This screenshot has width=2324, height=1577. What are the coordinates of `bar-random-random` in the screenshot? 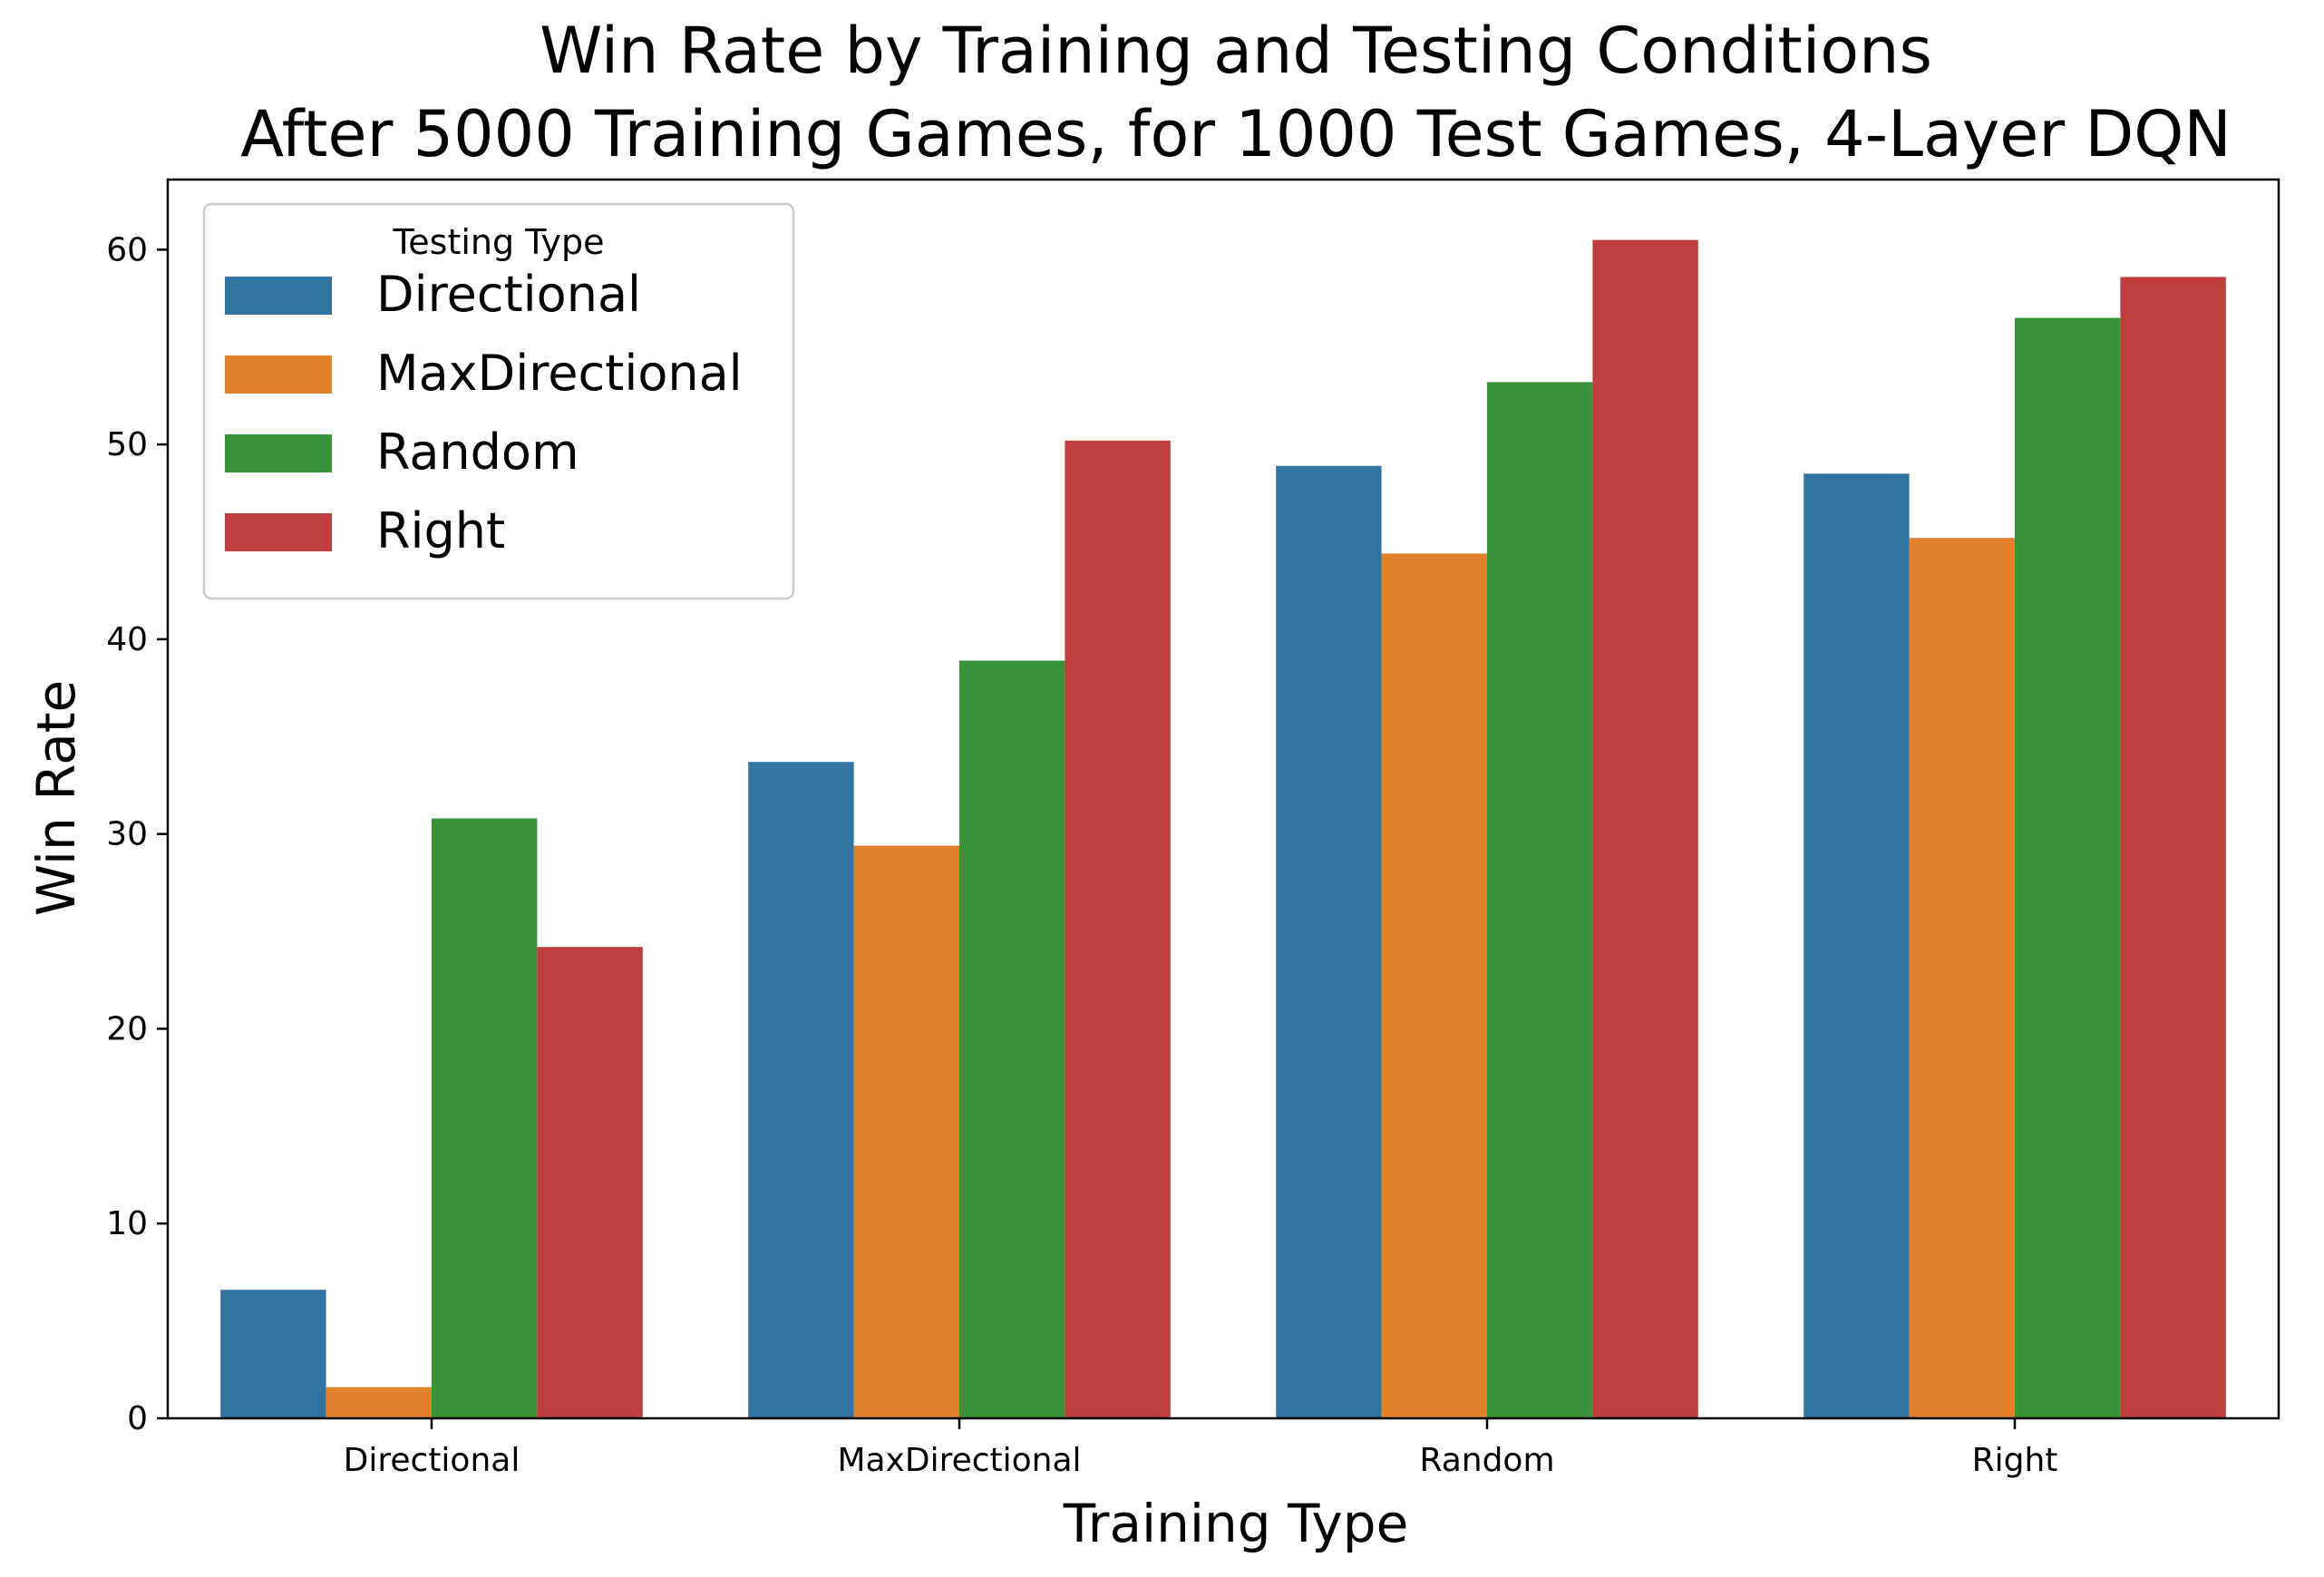 It's located at (1540, 900).